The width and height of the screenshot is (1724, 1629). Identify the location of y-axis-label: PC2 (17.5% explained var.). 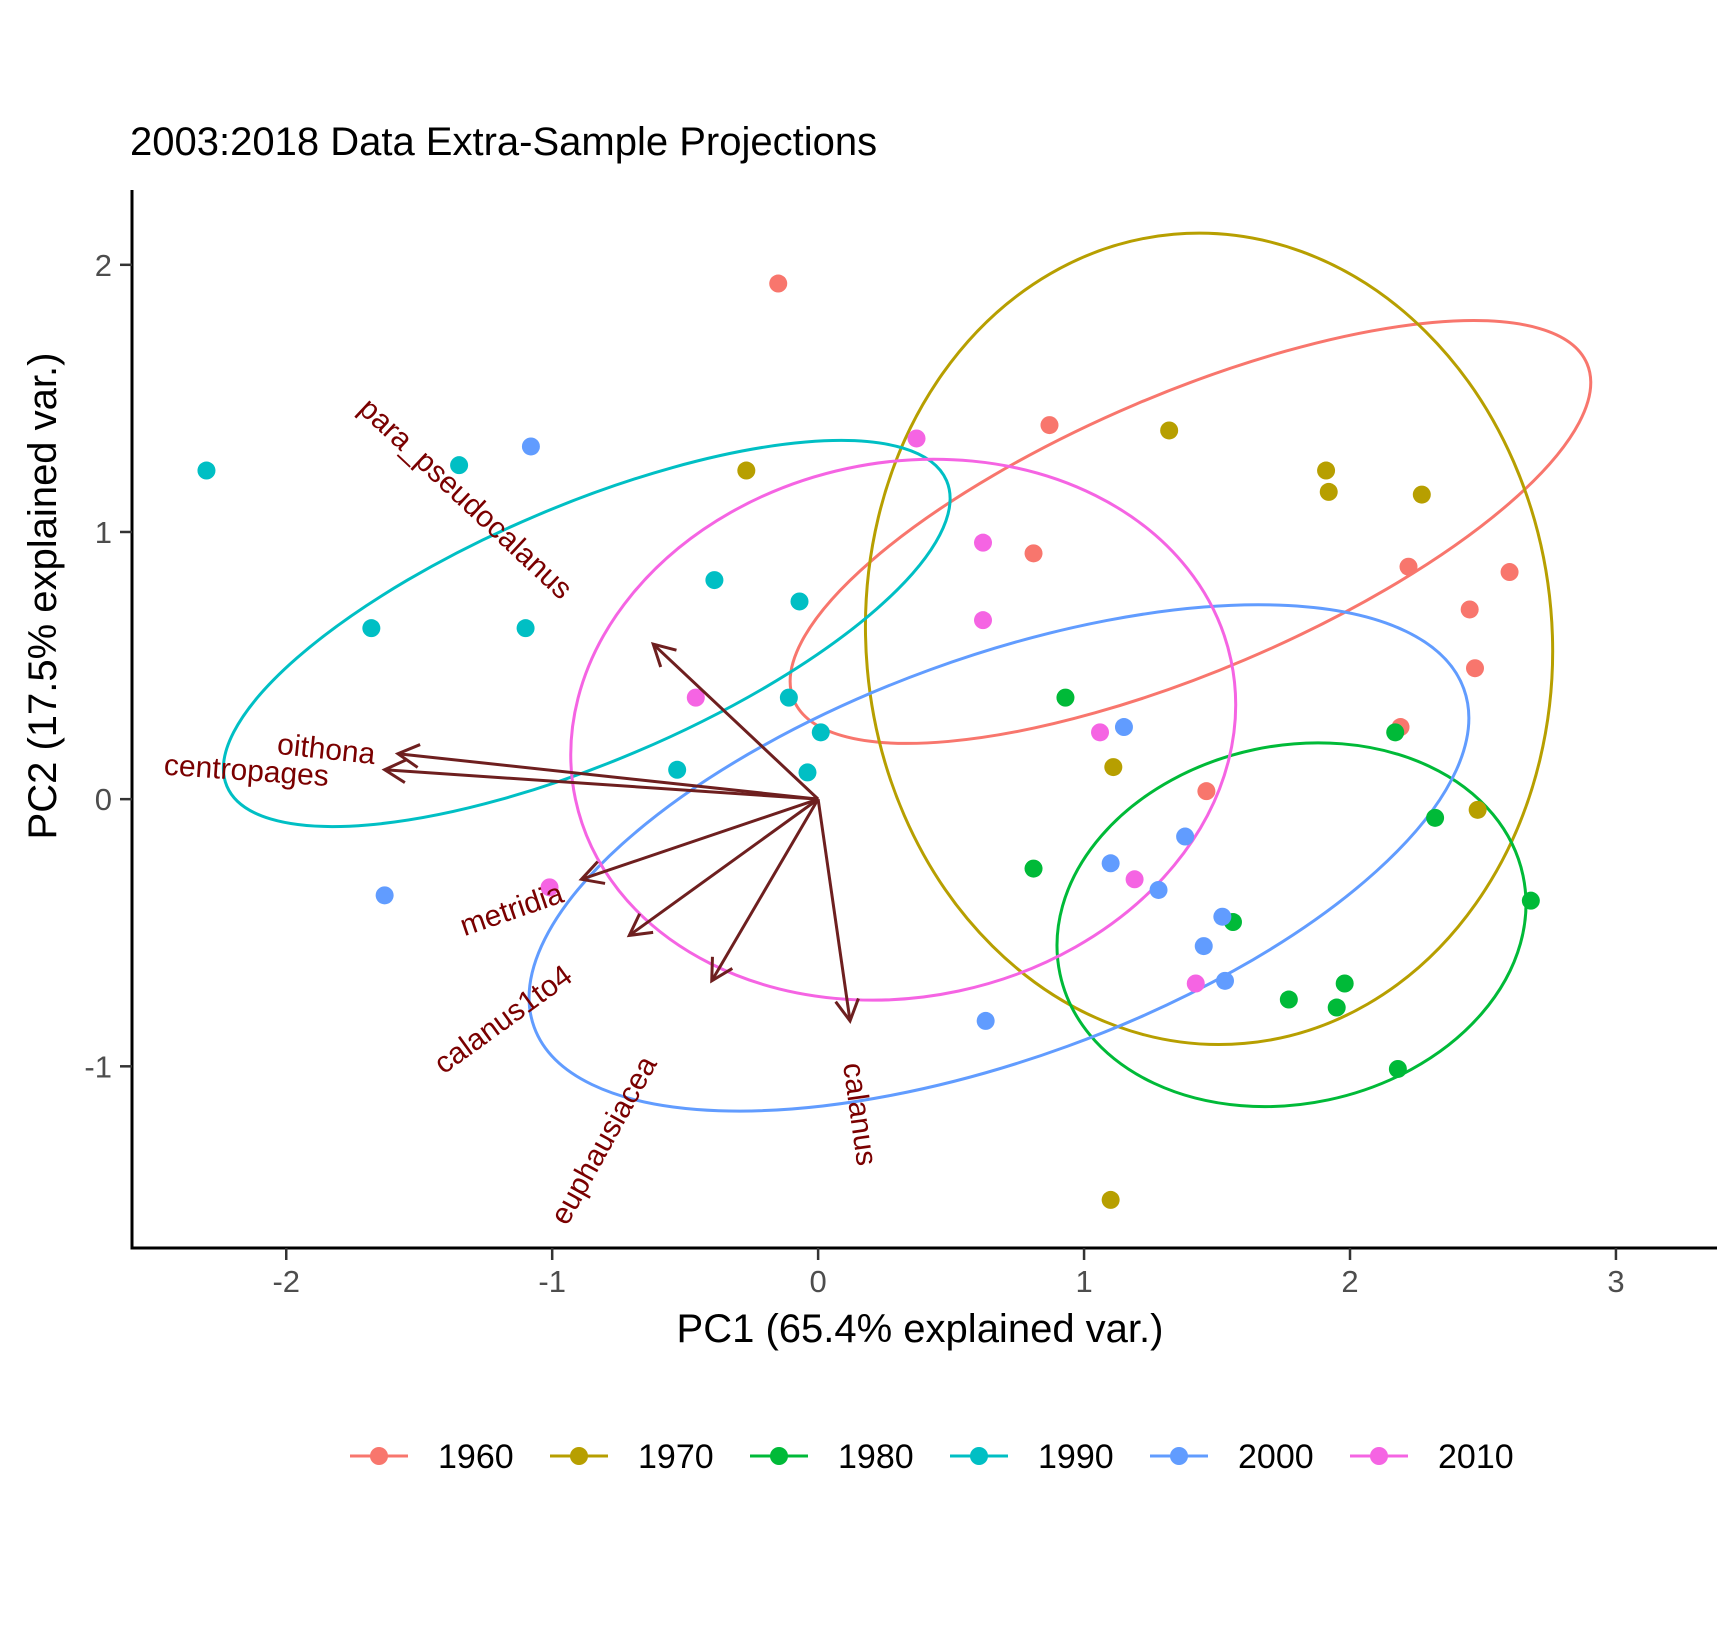
(43, 596).